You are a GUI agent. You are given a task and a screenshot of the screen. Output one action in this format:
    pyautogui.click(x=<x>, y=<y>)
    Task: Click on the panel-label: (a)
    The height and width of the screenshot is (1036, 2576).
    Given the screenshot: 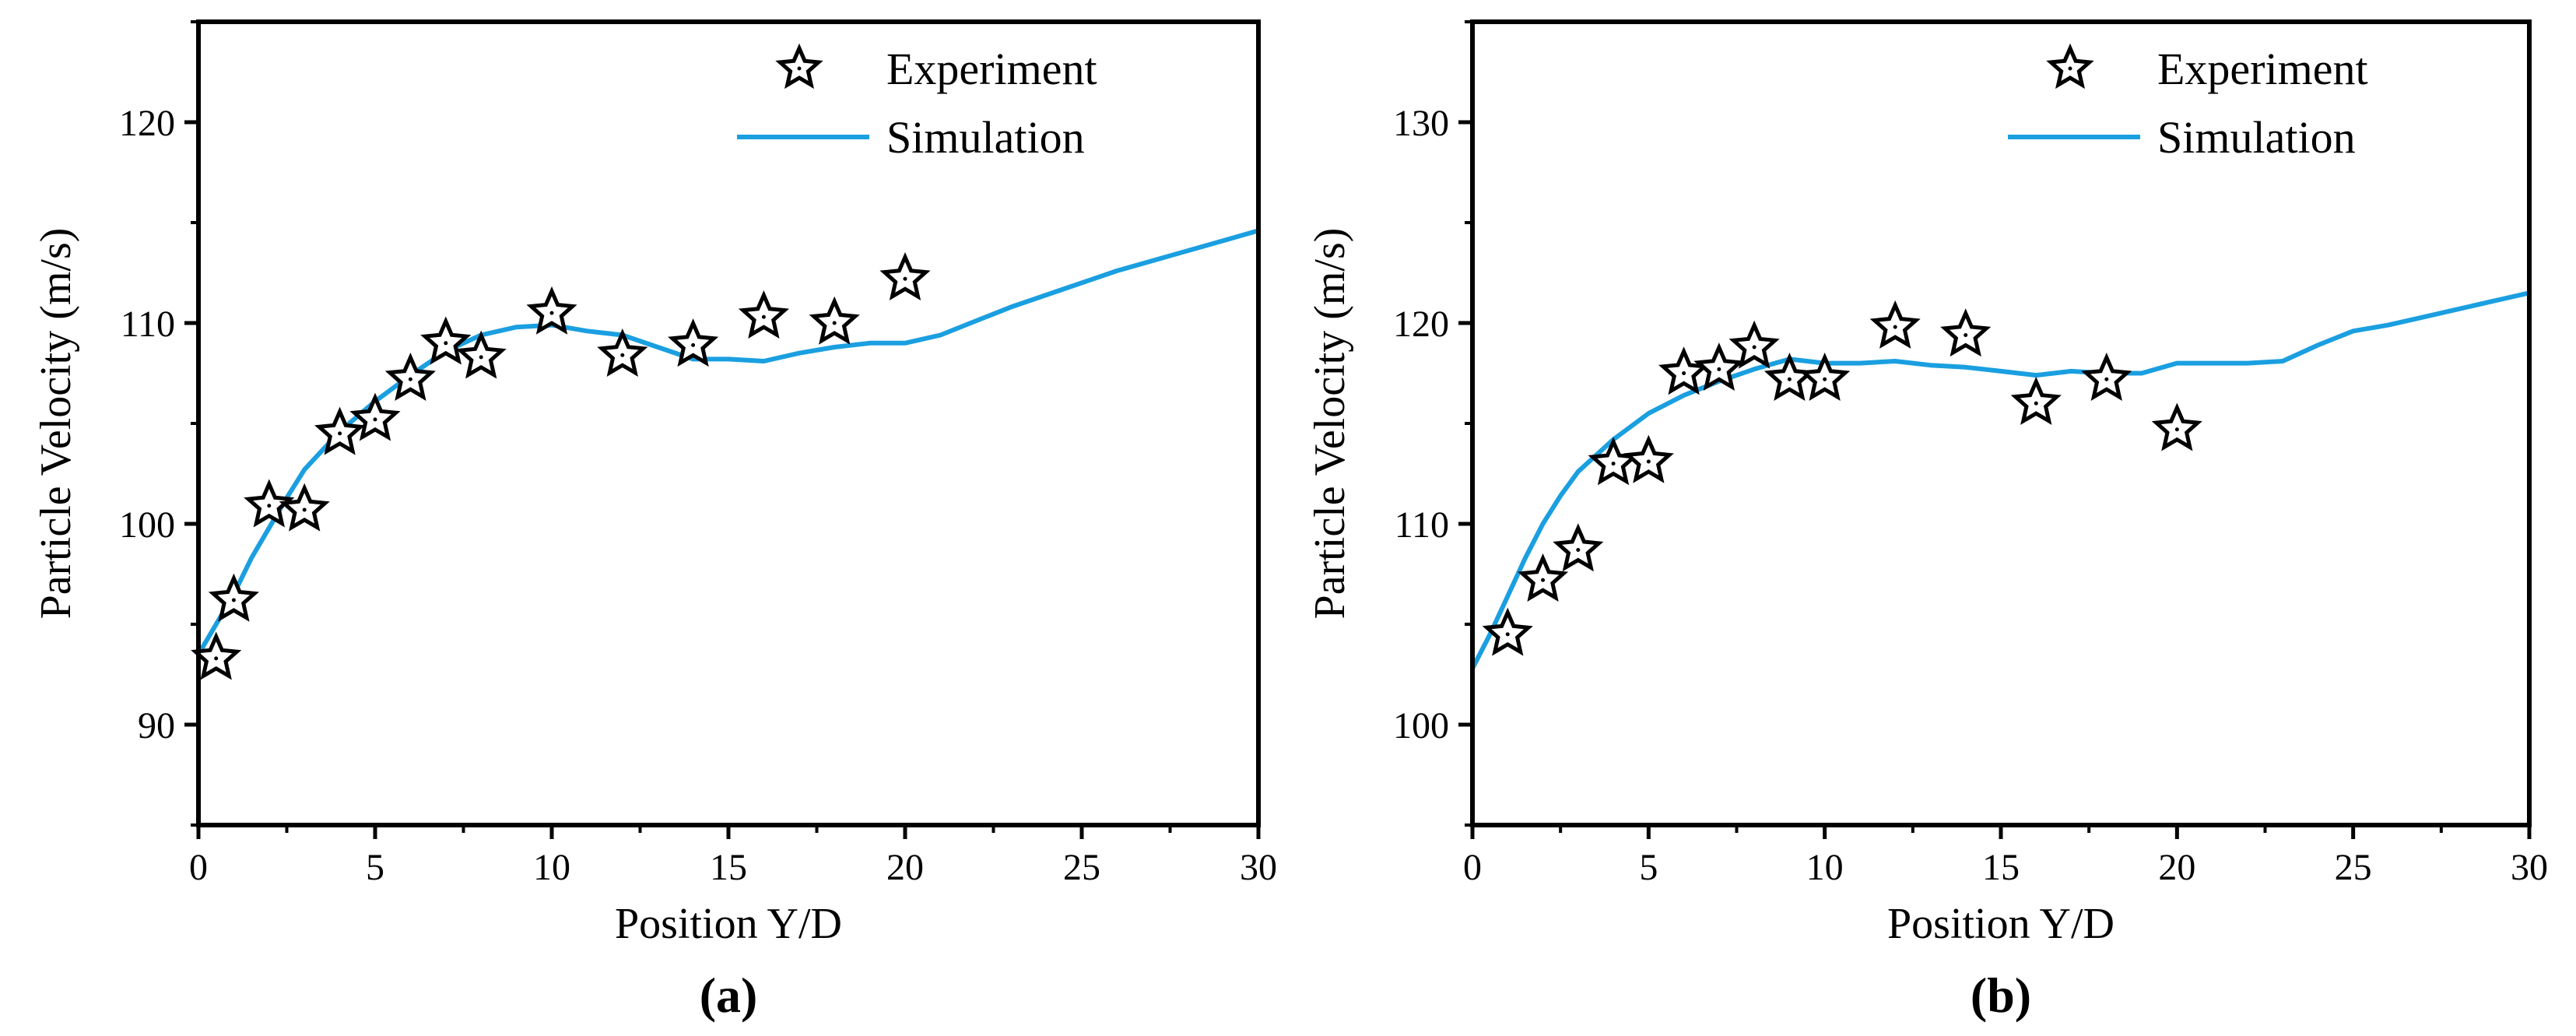 What is the action you would take?
    pyautogui.click(x=729, y=995)
    